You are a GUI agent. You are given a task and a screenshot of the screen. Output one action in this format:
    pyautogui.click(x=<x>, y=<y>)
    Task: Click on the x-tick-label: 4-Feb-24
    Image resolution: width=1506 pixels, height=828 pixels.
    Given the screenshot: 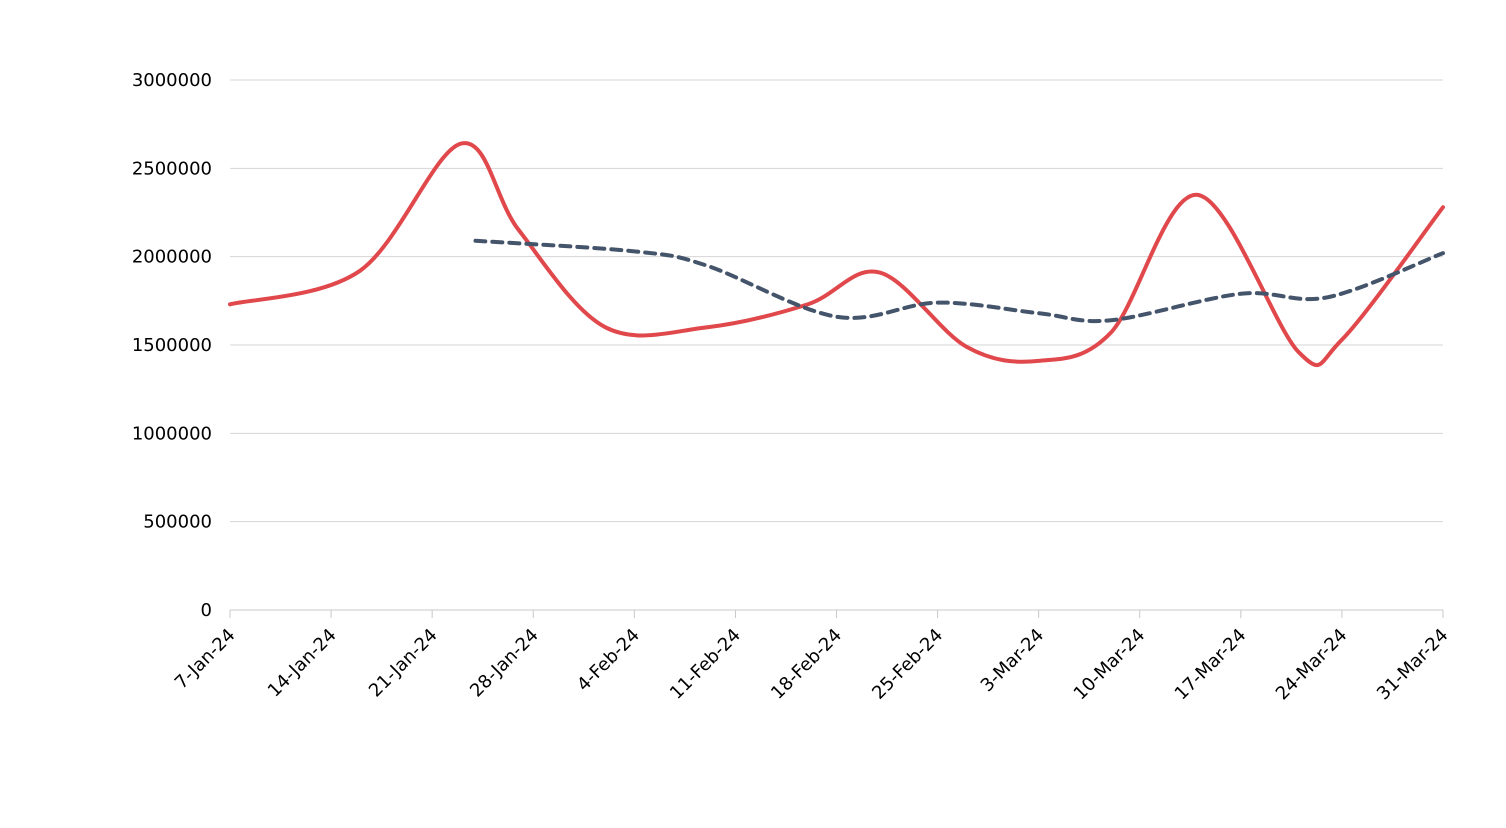 What is the action you would take?
    pyautogui.click(x=608, y=660)
    